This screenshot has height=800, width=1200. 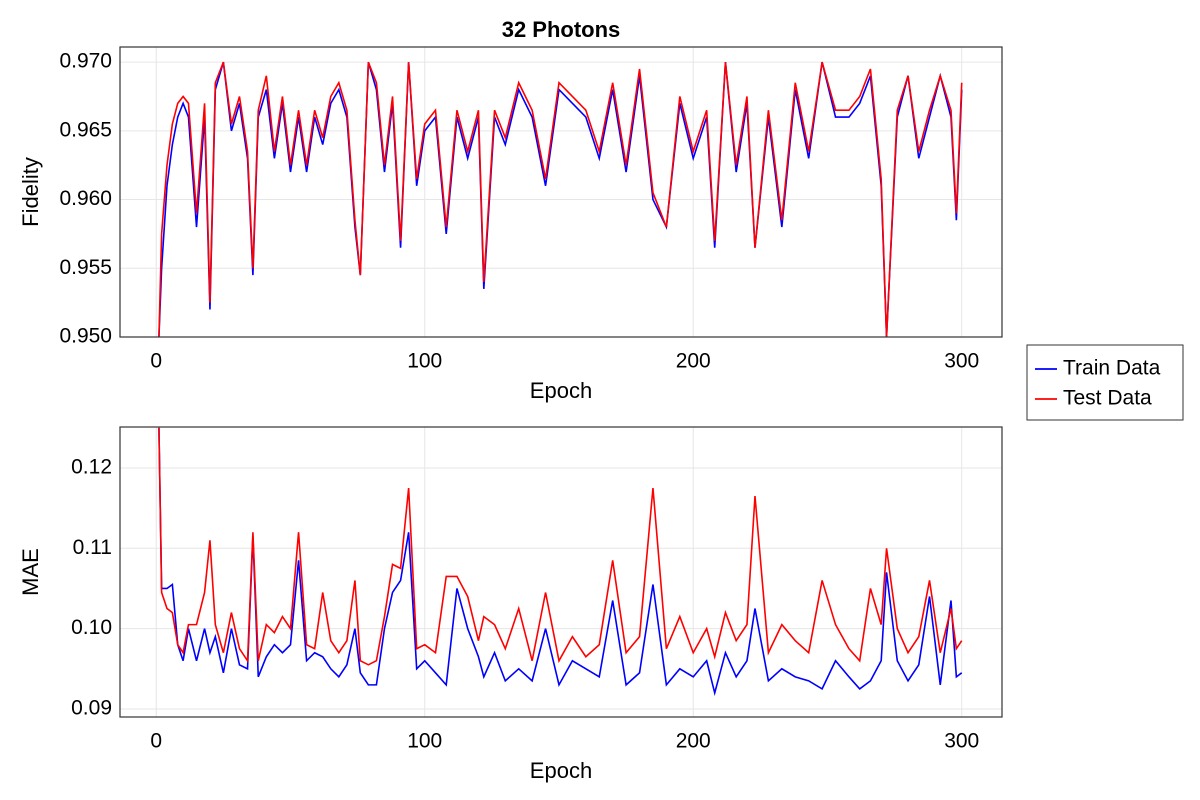 I want to click on y-tick-label: 0.09, so click(x=91, y=708).